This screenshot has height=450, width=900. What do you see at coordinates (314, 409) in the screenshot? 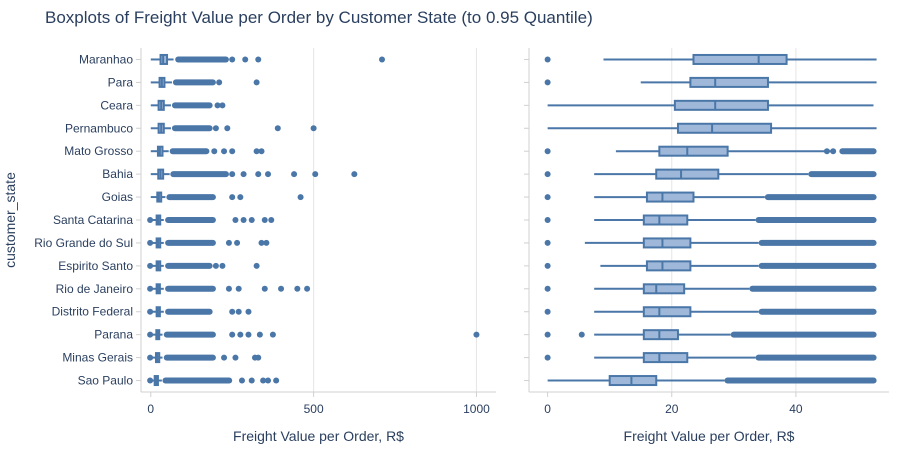
I see `x-tick-label: 500` at bounding box center [314, 409].